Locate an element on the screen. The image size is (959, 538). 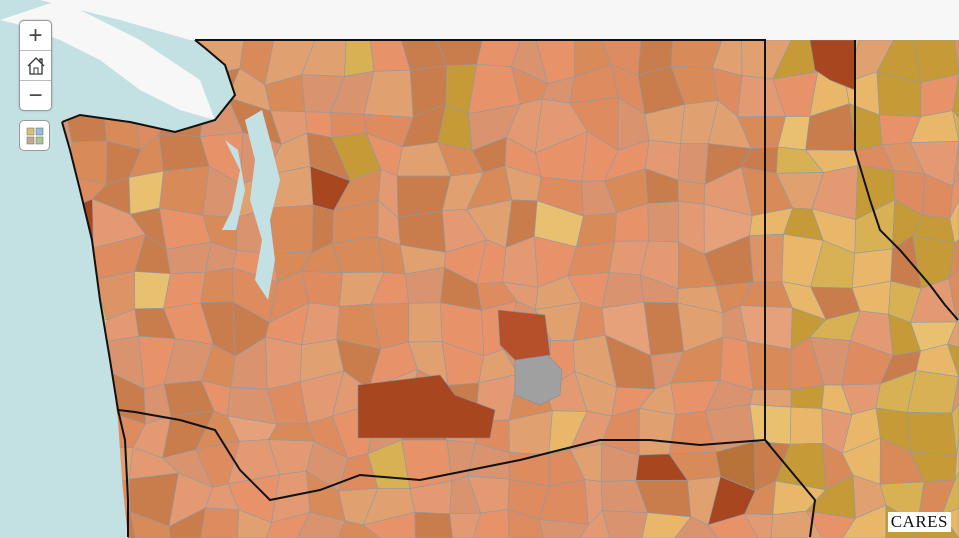
zoom-out-button: − is located at coordinates (35, 95).